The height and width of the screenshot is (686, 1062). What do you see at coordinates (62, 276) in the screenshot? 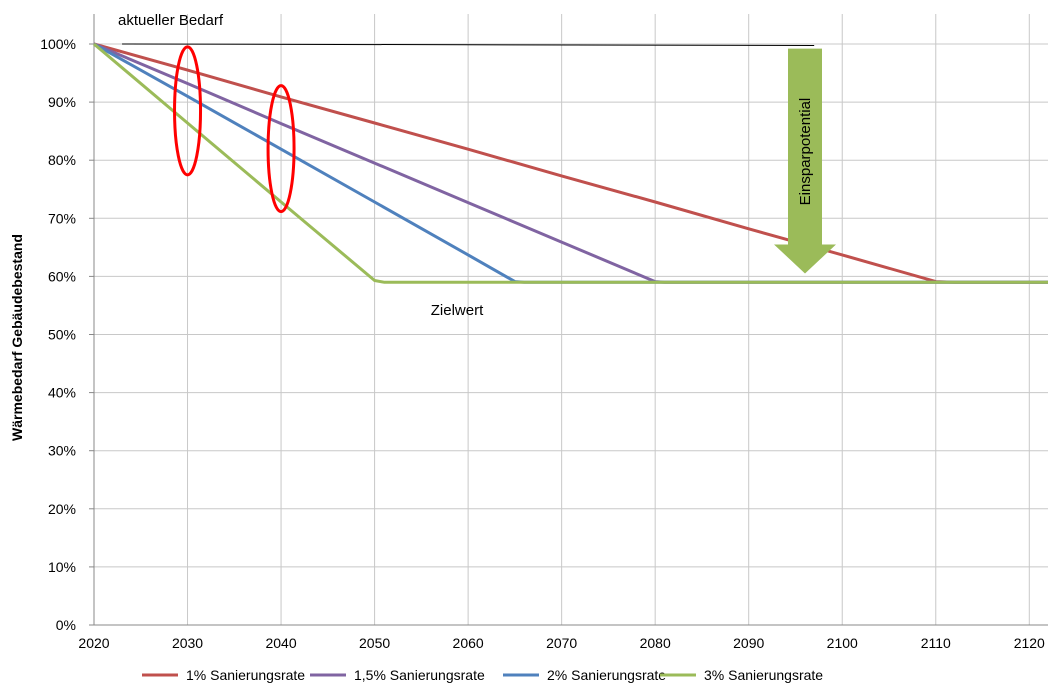
I see `y-tick-label: 60%` at bounding box center [62, 276].